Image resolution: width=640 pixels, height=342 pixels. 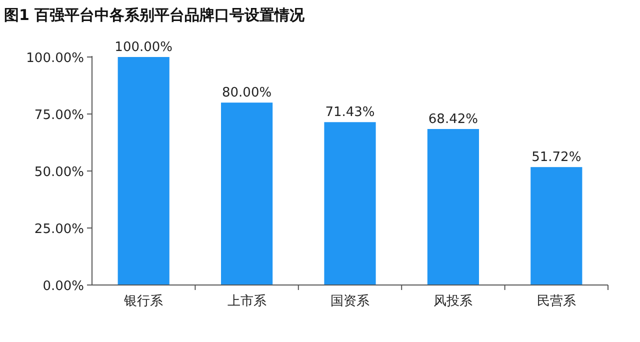 What do you see at coordinates (556, 301) in the screenshot?
I see `x-tick-label: 民营系` at bounding box center [556, 301].